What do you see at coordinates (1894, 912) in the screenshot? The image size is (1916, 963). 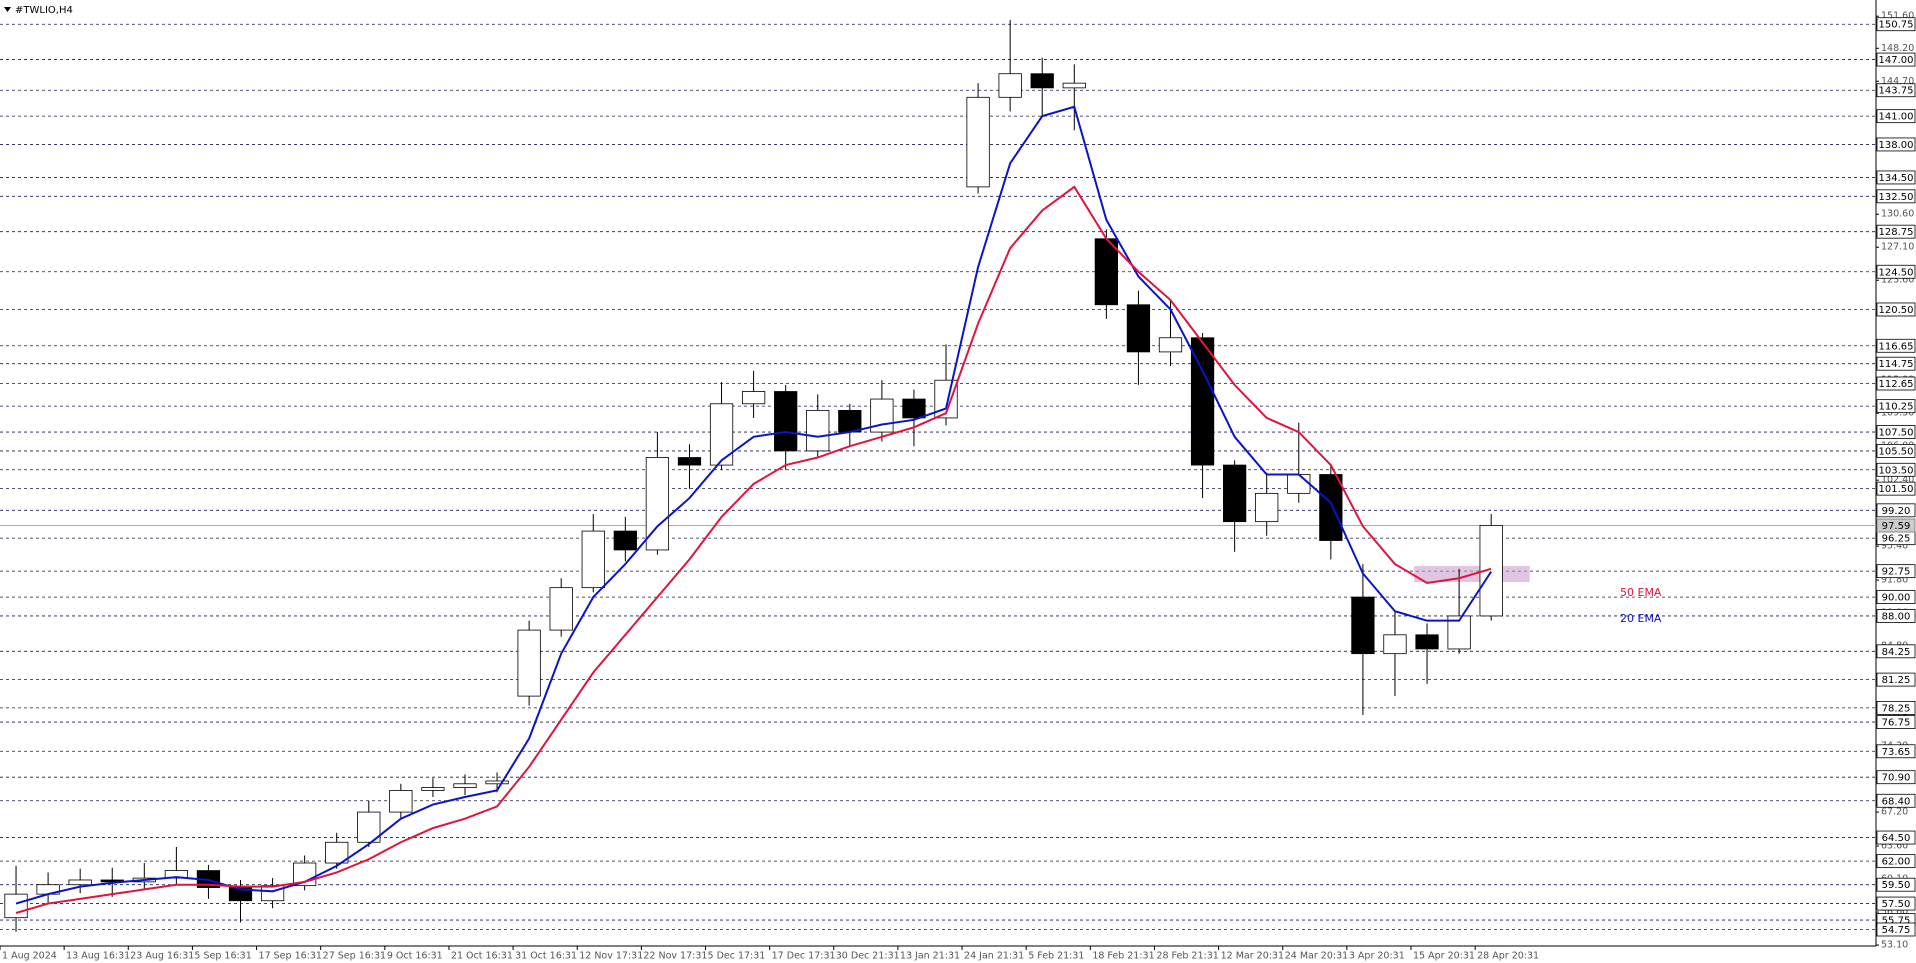 I see `y-tick-label: 56.60` at bounding box center [1894, 912].